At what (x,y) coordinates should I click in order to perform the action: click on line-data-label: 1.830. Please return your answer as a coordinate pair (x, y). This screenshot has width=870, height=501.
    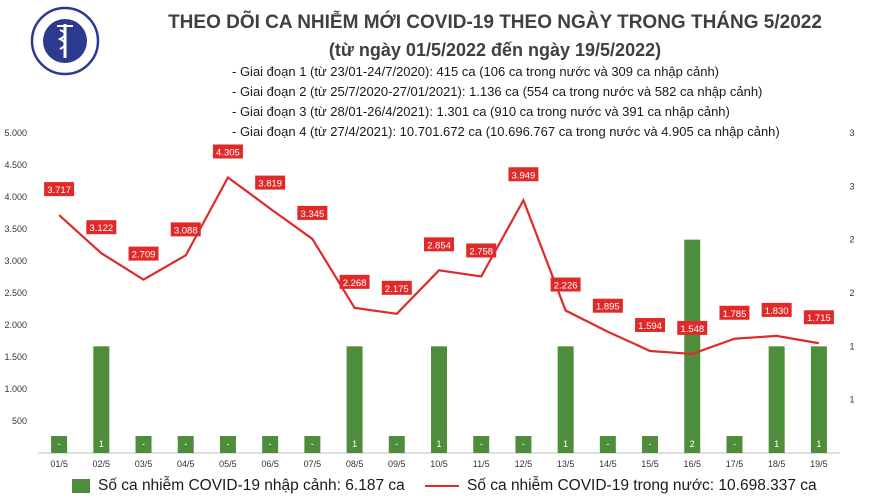
    Looking at the image, I should click on (777, 311).